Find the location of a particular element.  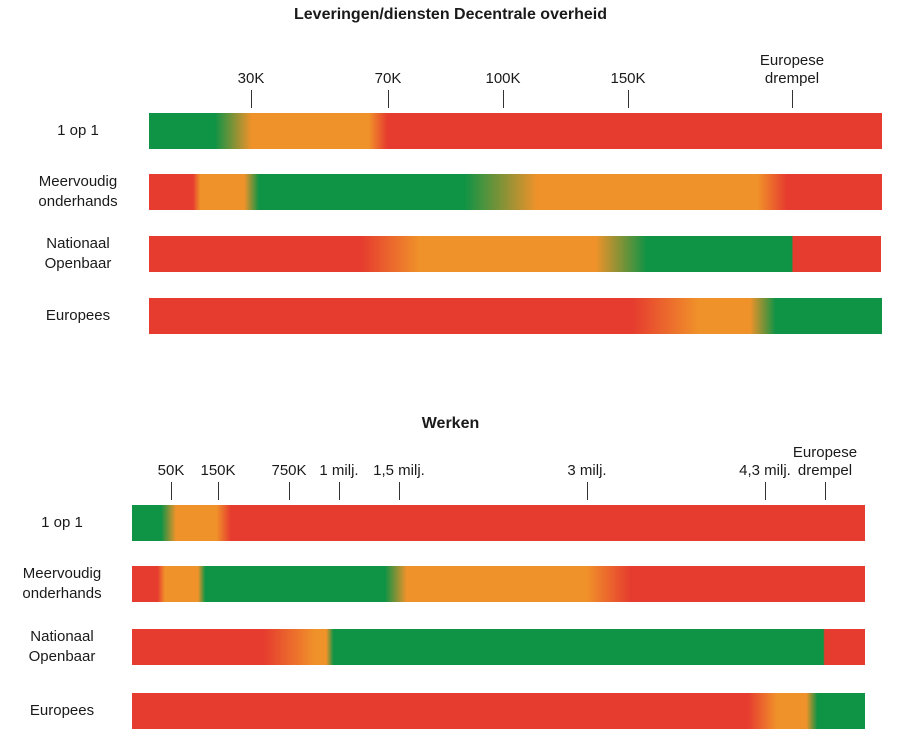

tick-label: 100K is located at coordinates (503, 78).